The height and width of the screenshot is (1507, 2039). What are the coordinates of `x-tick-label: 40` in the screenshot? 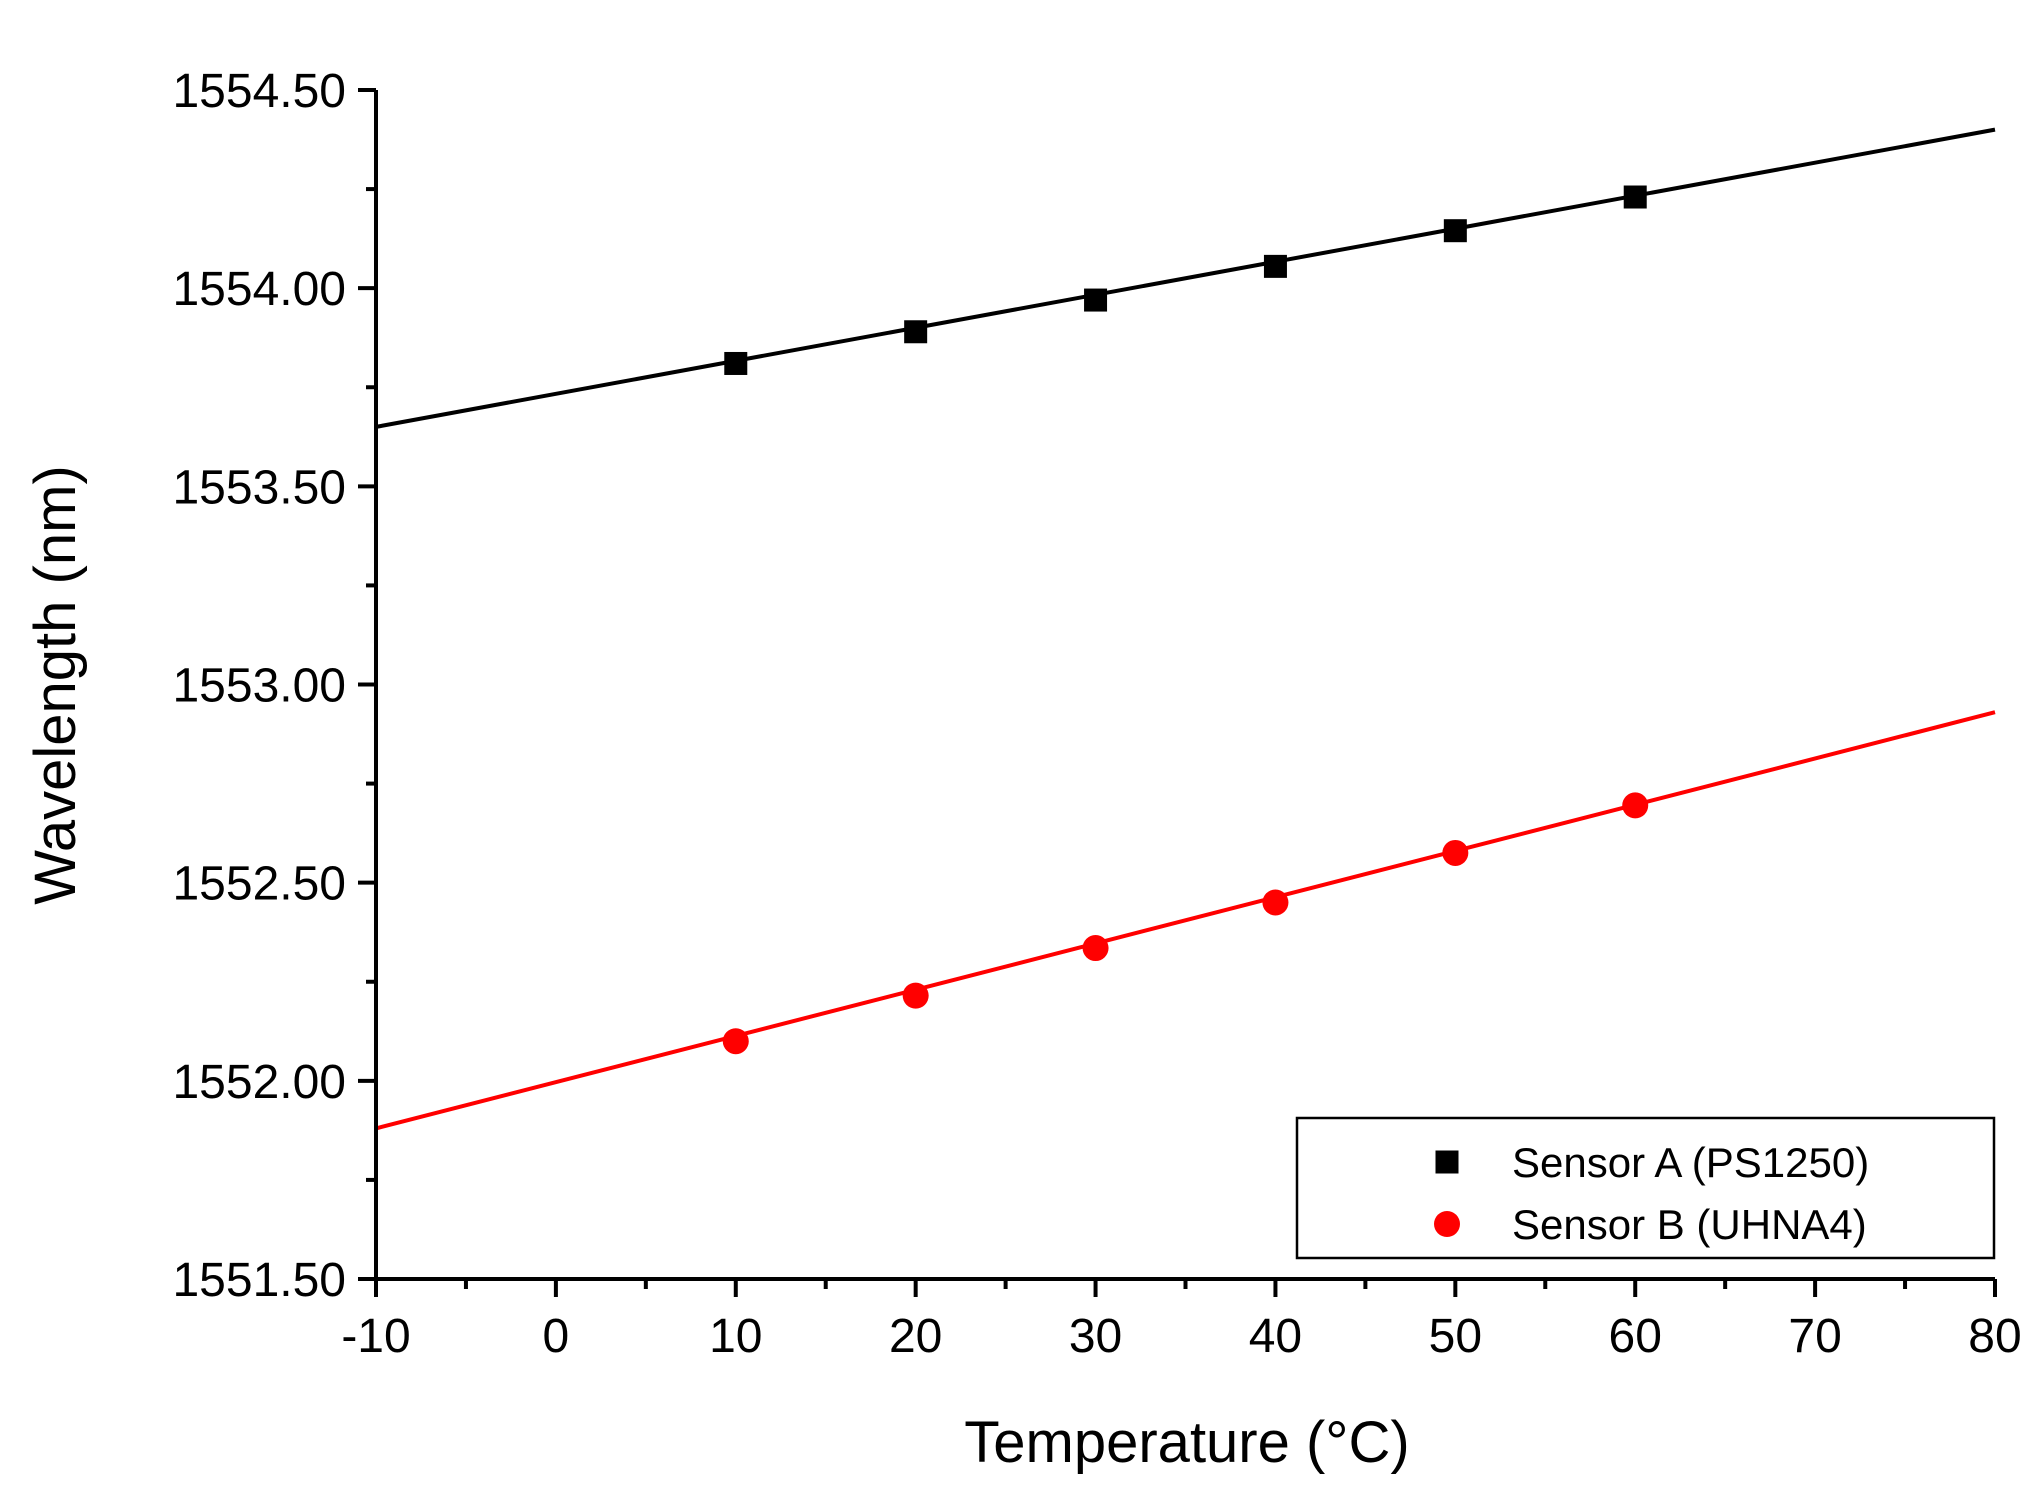 It's located at (1275, 1336).